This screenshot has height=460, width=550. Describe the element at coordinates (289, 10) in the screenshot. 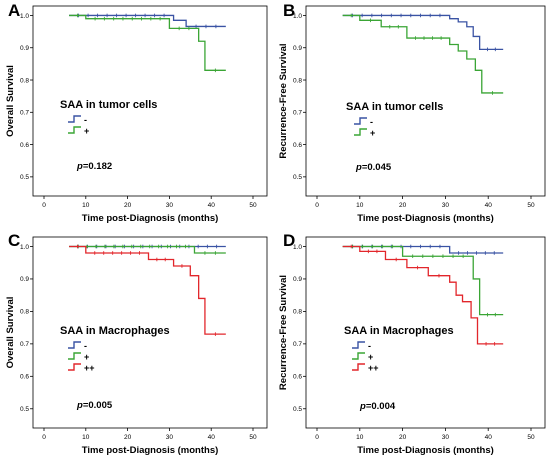

I see `panel-letter: B` at that location.